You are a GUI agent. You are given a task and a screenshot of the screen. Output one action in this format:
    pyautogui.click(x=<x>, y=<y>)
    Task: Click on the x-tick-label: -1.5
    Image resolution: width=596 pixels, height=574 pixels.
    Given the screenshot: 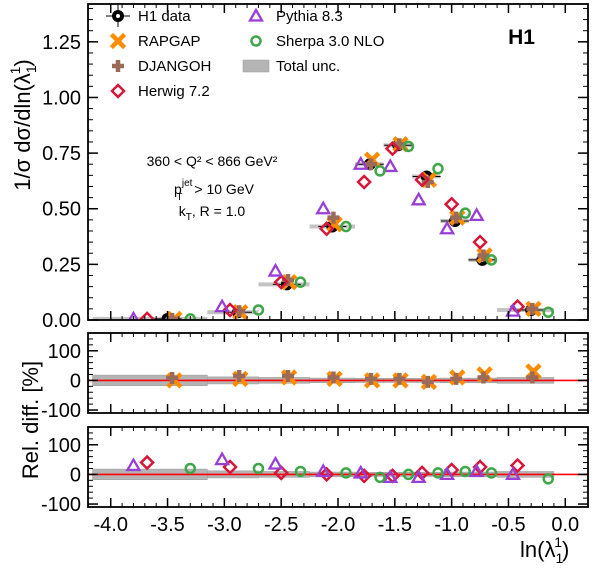 What is the action you would take?
    pyautogui.click(x=395, y=525)
    